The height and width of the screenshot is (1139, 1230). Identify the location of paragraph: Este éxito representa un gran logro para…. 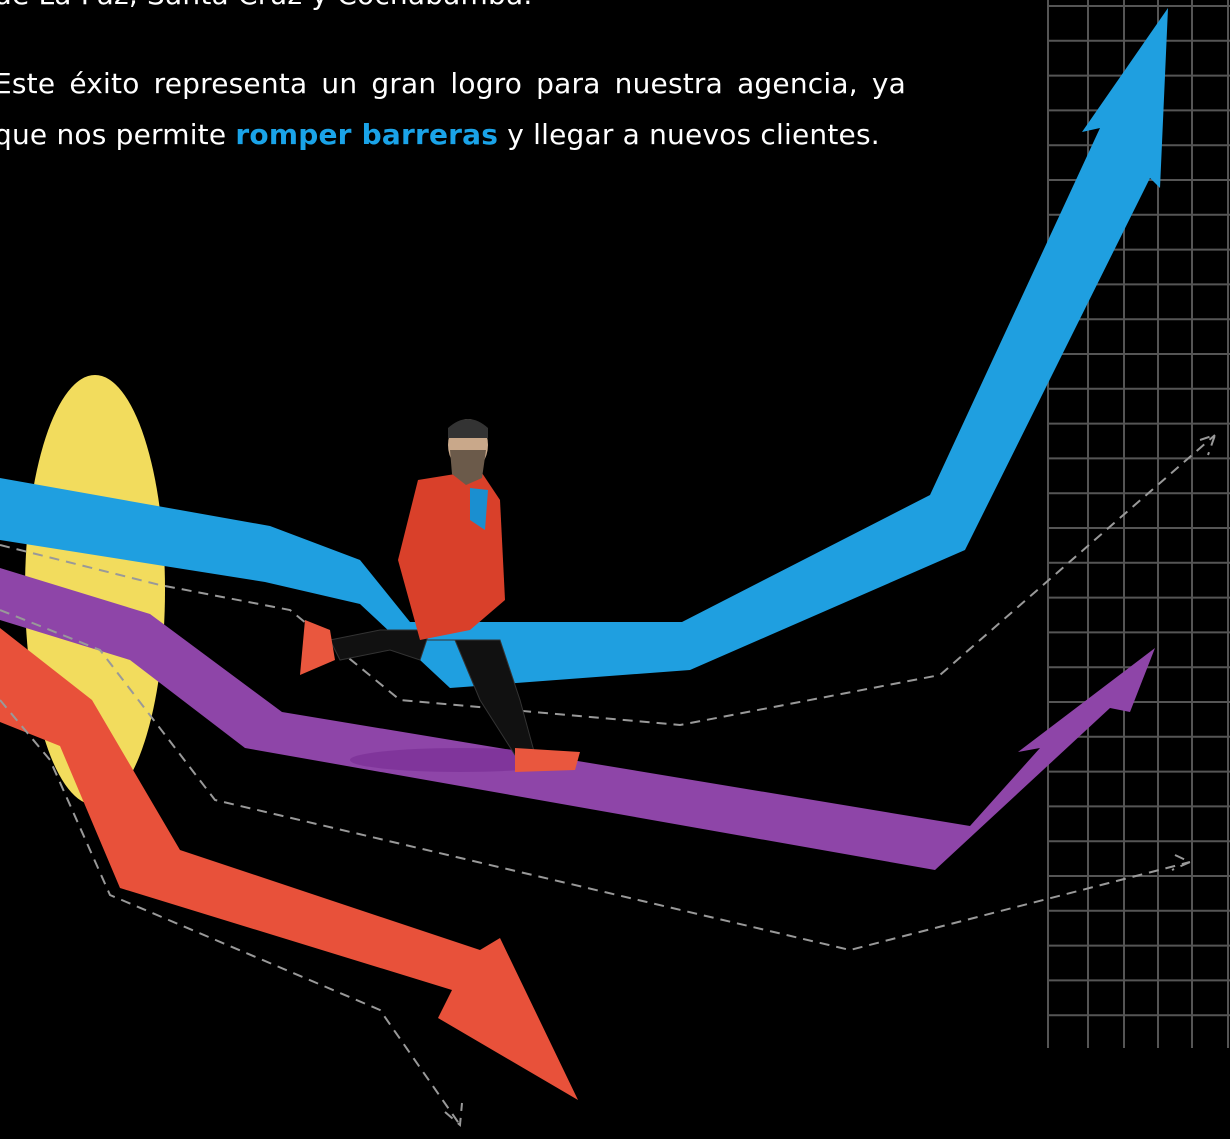
(453, 109).